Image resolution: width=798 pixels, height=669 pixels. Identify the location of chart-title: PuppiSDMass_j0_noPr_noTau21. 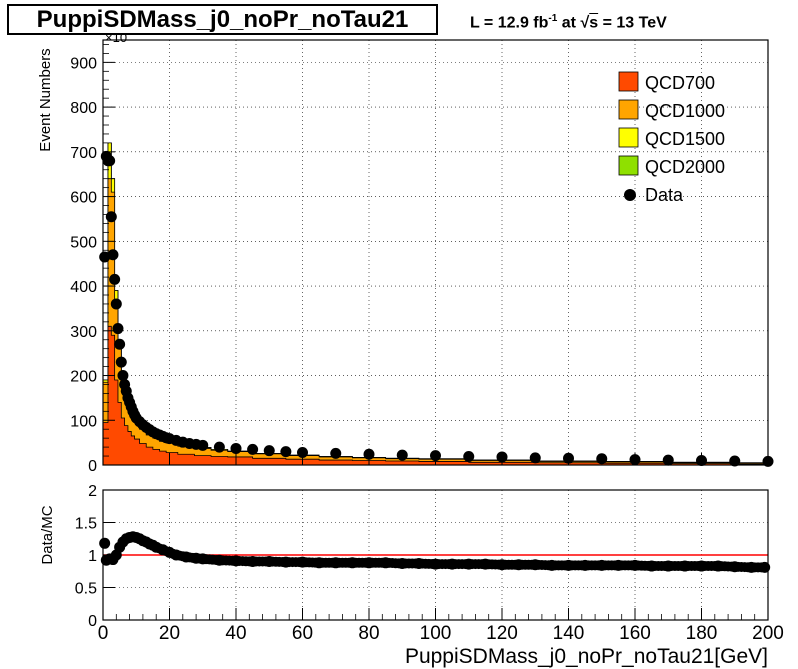
(222, 19).